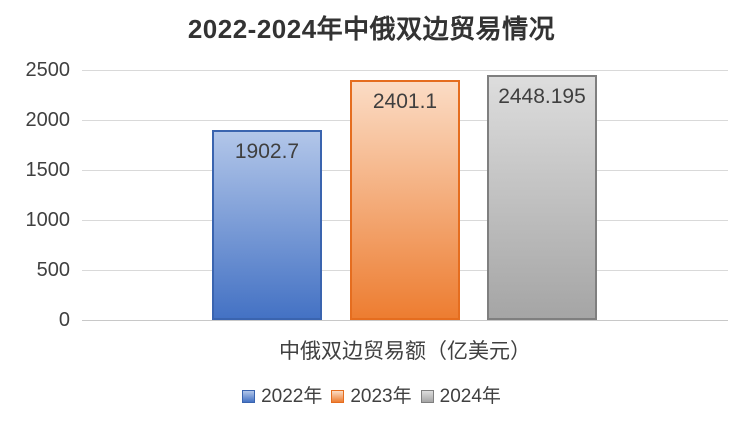 This screenshot has height=430, width=743. I want to click on legend: 2022年 2023年 2024年, so click(371, 396).